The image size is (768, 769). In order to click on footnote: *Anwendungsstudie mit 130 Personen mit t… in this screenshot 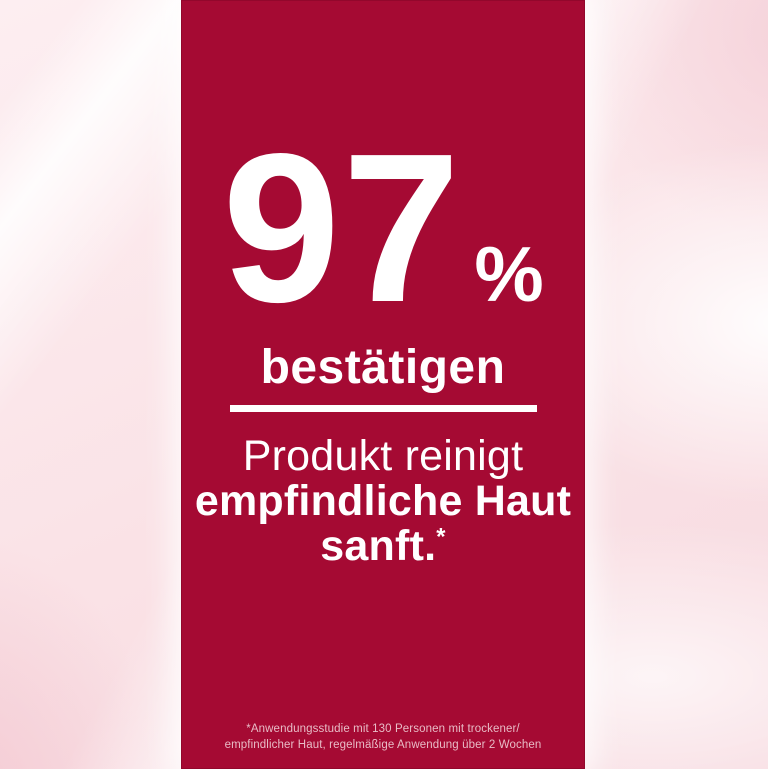, I will do `click(383, 737)`.